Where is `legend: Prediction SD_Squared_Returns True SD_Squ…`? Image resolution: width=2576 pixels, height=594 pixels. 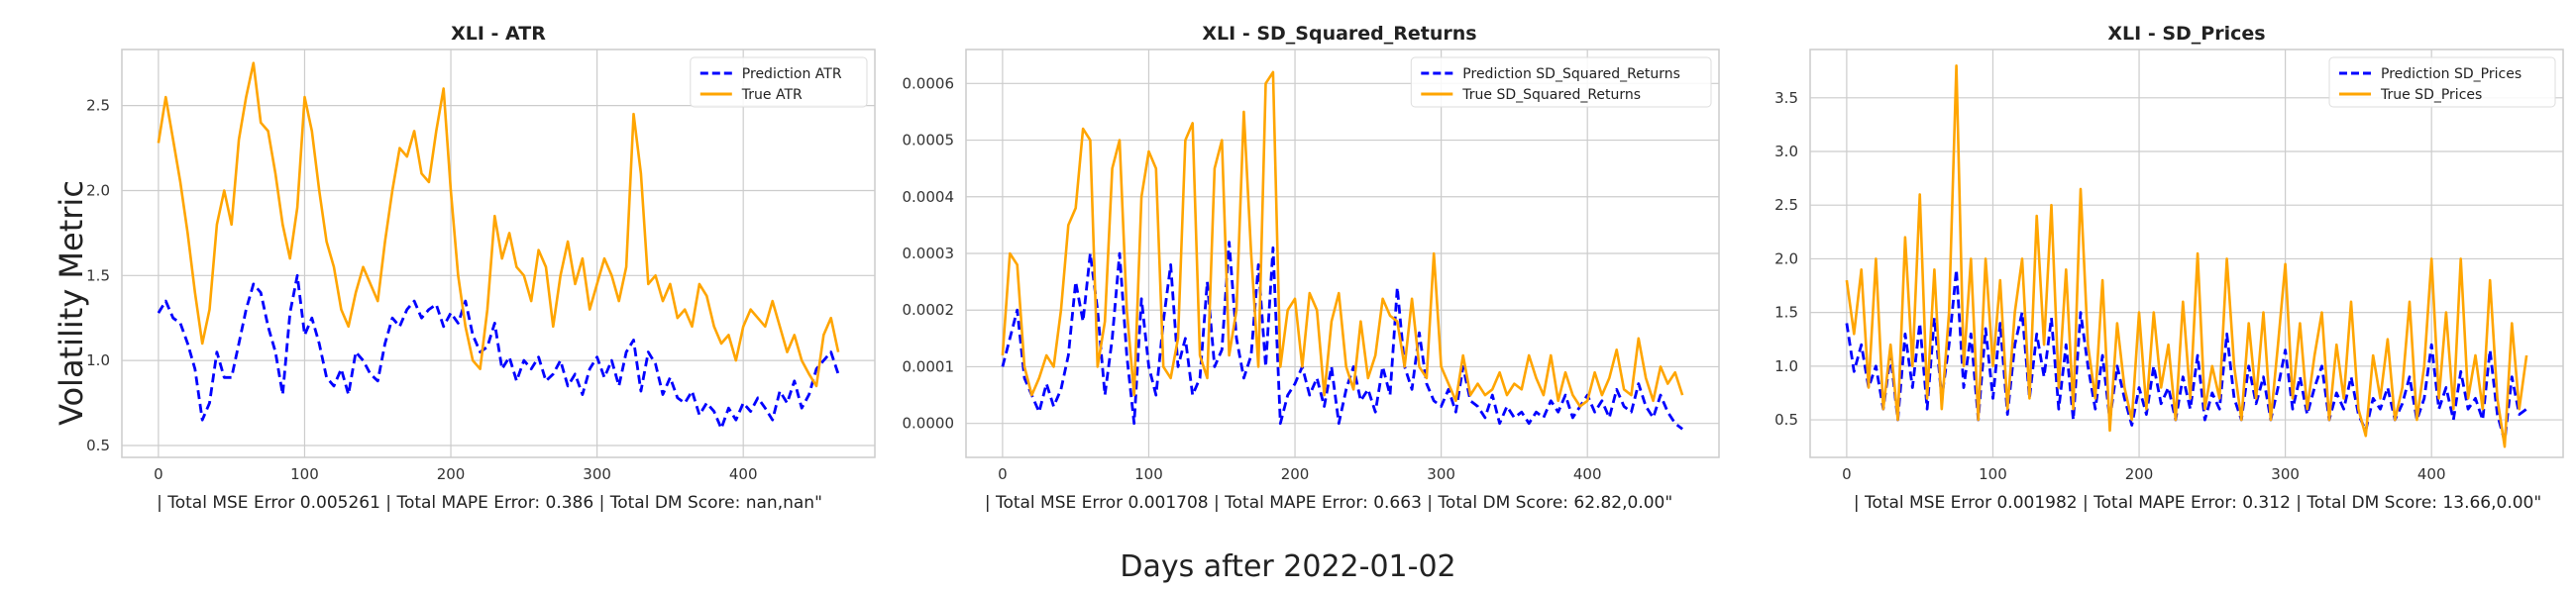 legend: Prediction SD_Squared_Returns True SD_Squ… is located at coordinates (1561, 82).